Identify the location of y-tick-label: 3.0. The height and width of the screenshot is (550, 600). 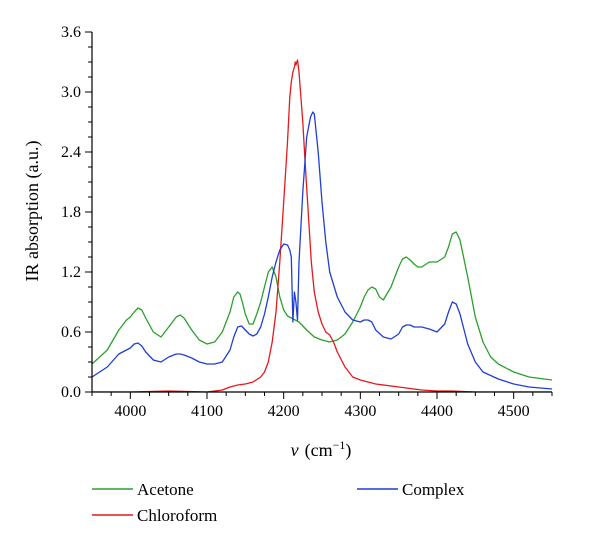
(71, 92).